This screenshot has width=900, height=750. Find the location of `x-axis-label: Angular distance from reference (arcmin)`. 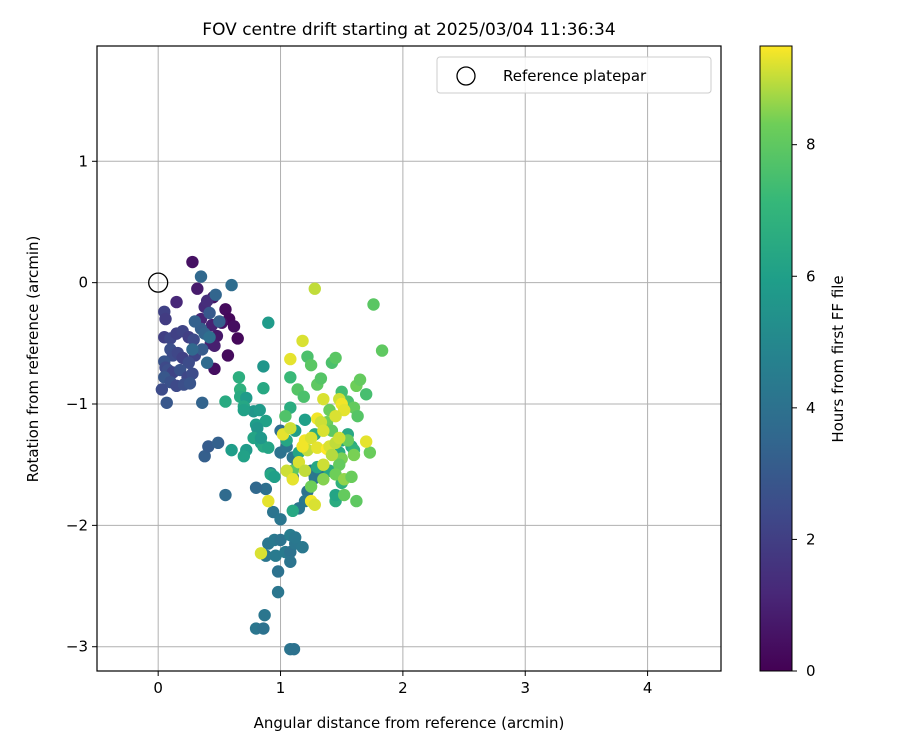

x-axis-label: Angular distance from reference (arcmin) is located at coordinates (409, 723).